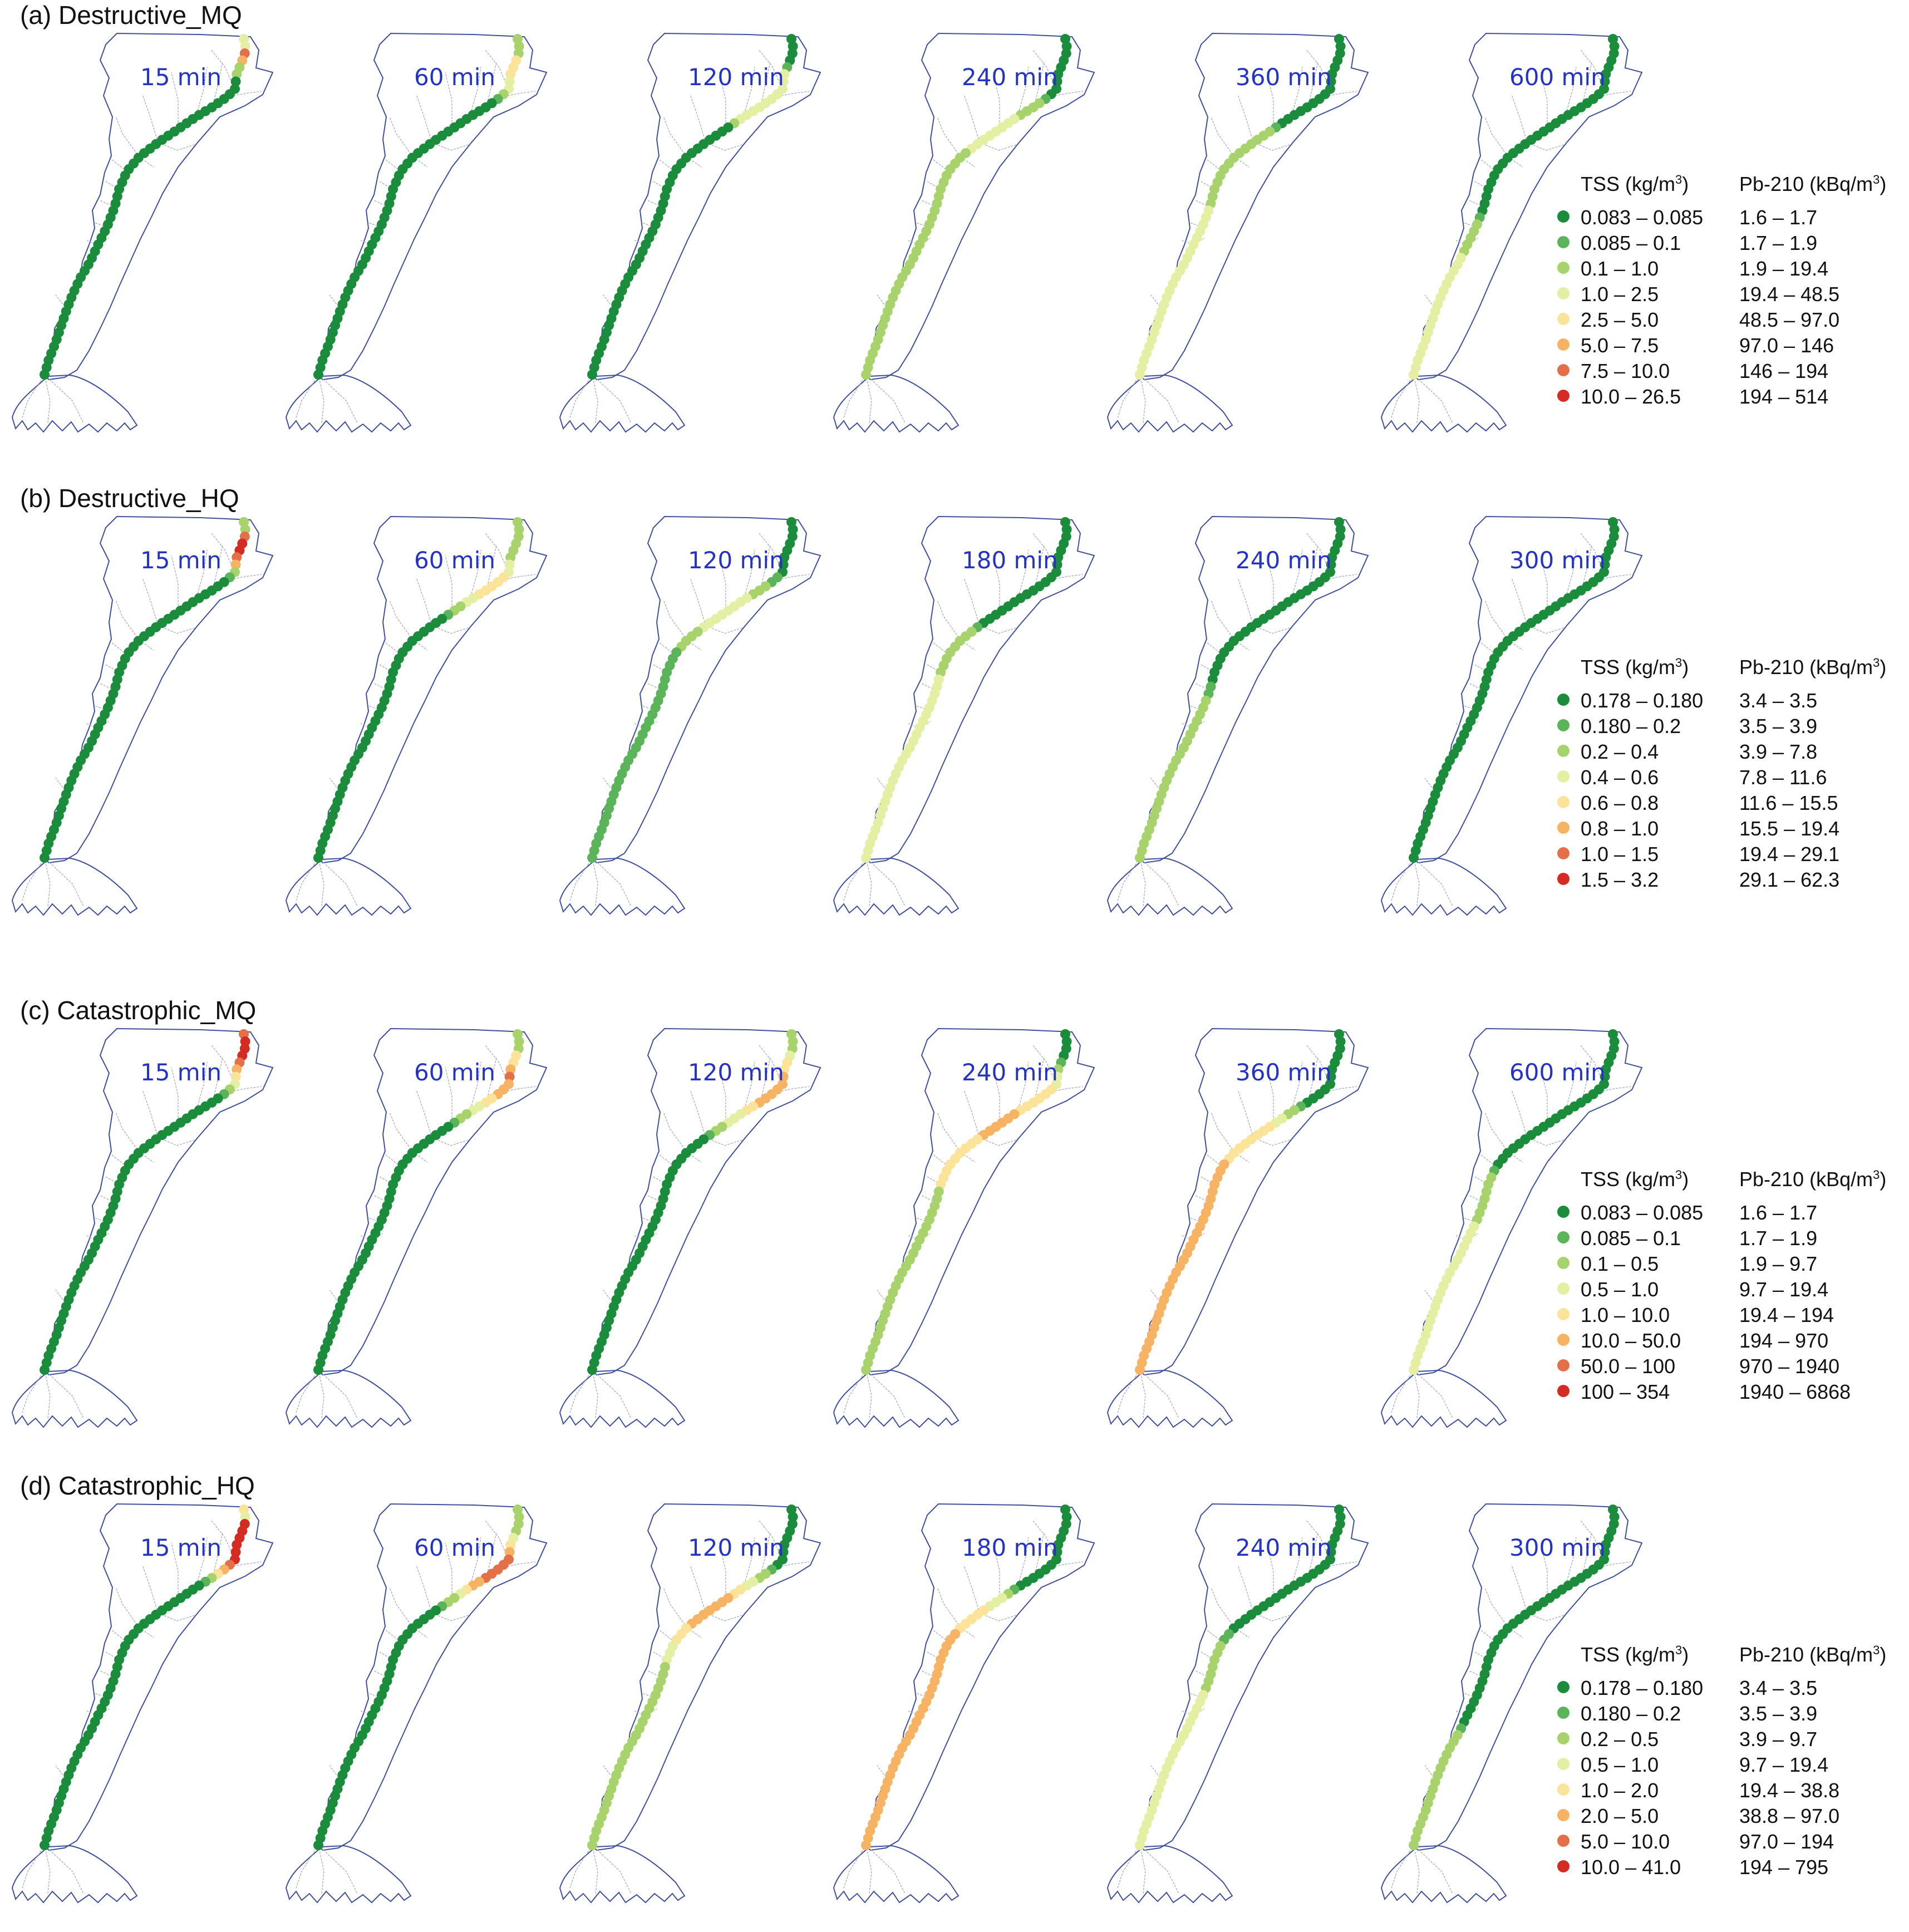  What do you see at coordinates (1558, 1547) in the screenshot?
I see `time-label: 300 min` at bounding box center [1558, 1547].